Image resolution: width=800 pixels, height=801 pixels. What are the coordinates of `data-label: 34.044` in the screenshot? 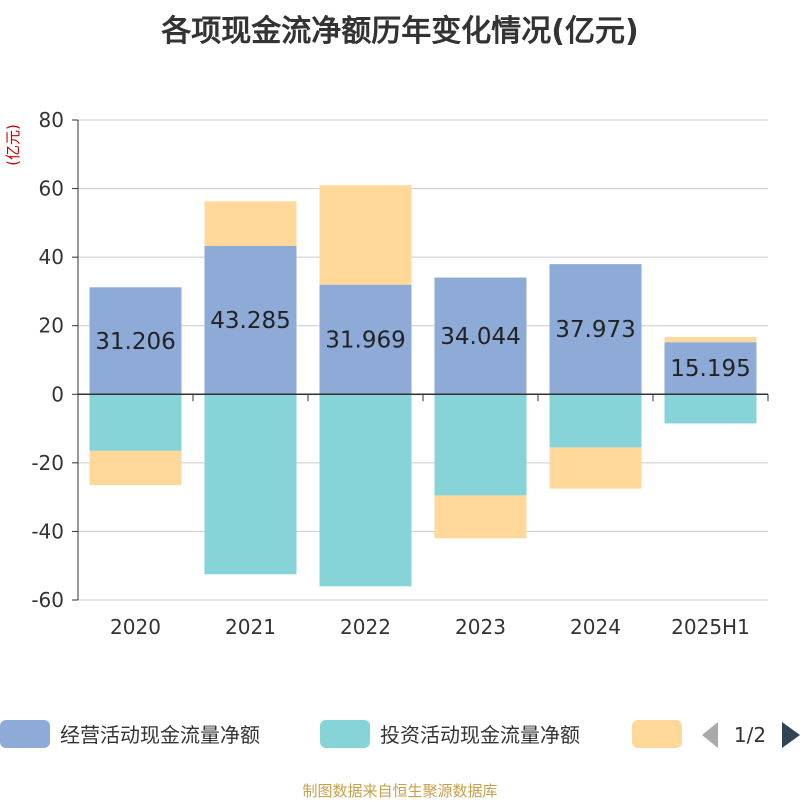 It's located at (480, 337).